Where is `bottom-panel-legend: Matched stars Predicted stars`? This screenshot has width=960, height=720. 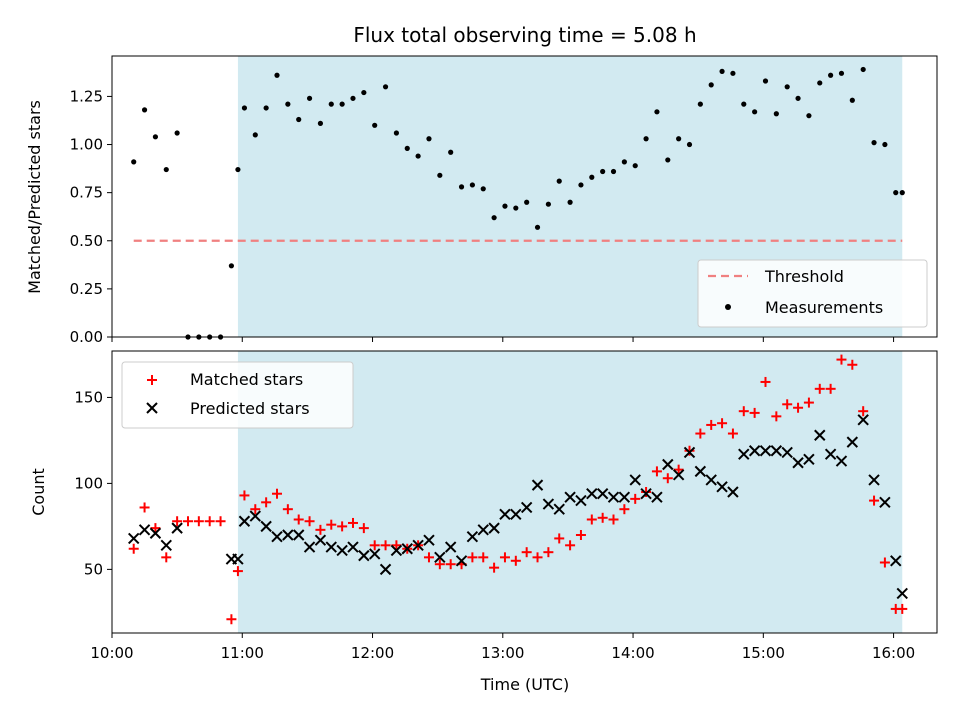
bottom-panel-legend: Matched stars Predicted stars is located at coordinates (237, 395).